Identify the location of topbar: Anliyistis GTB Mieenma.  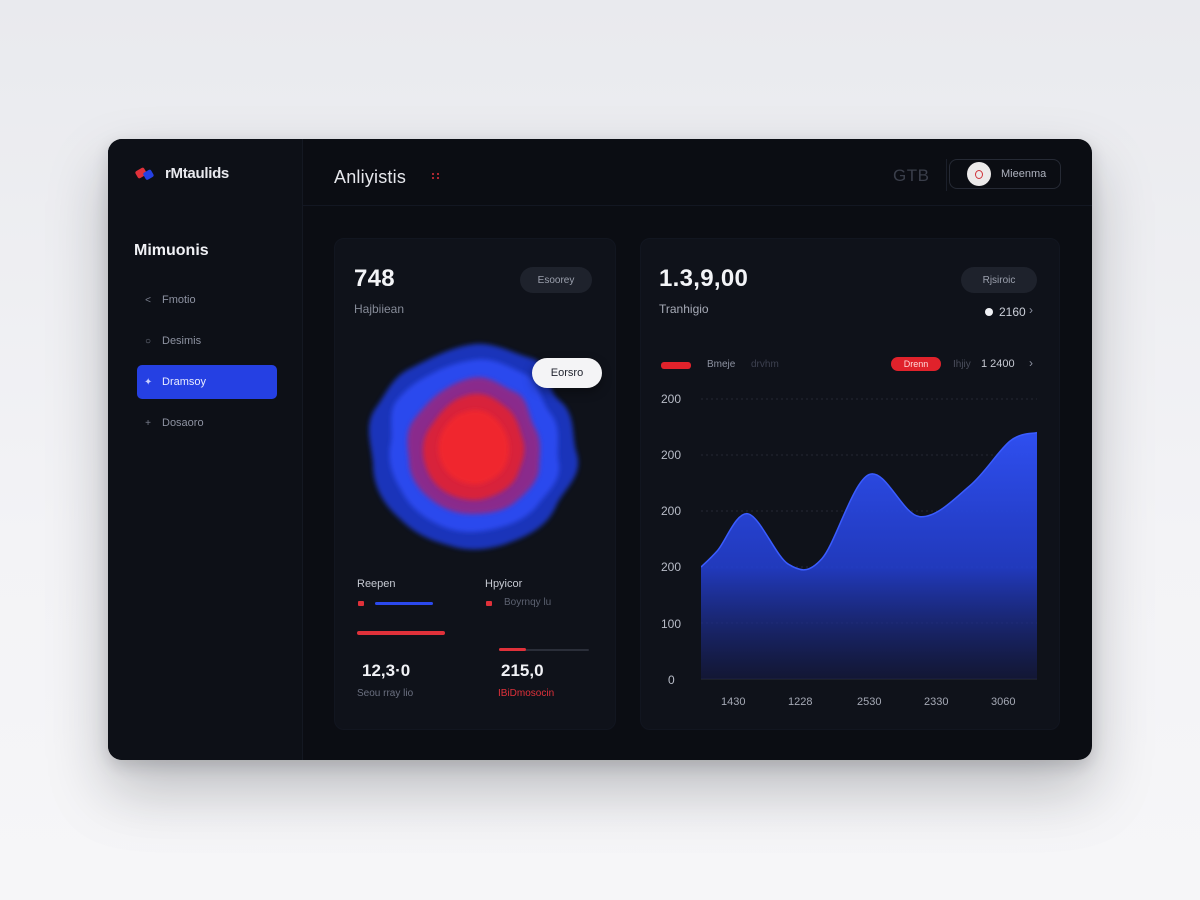
(697, 172).